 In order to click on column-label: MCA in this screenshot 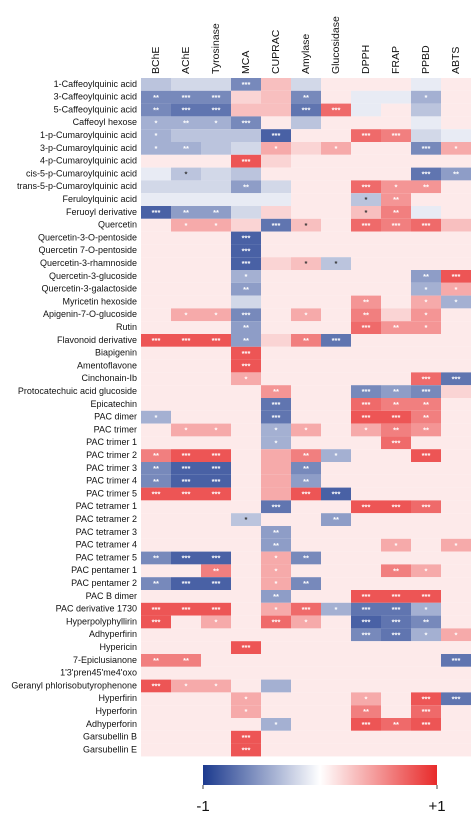, I will do `click(246, 62)`.